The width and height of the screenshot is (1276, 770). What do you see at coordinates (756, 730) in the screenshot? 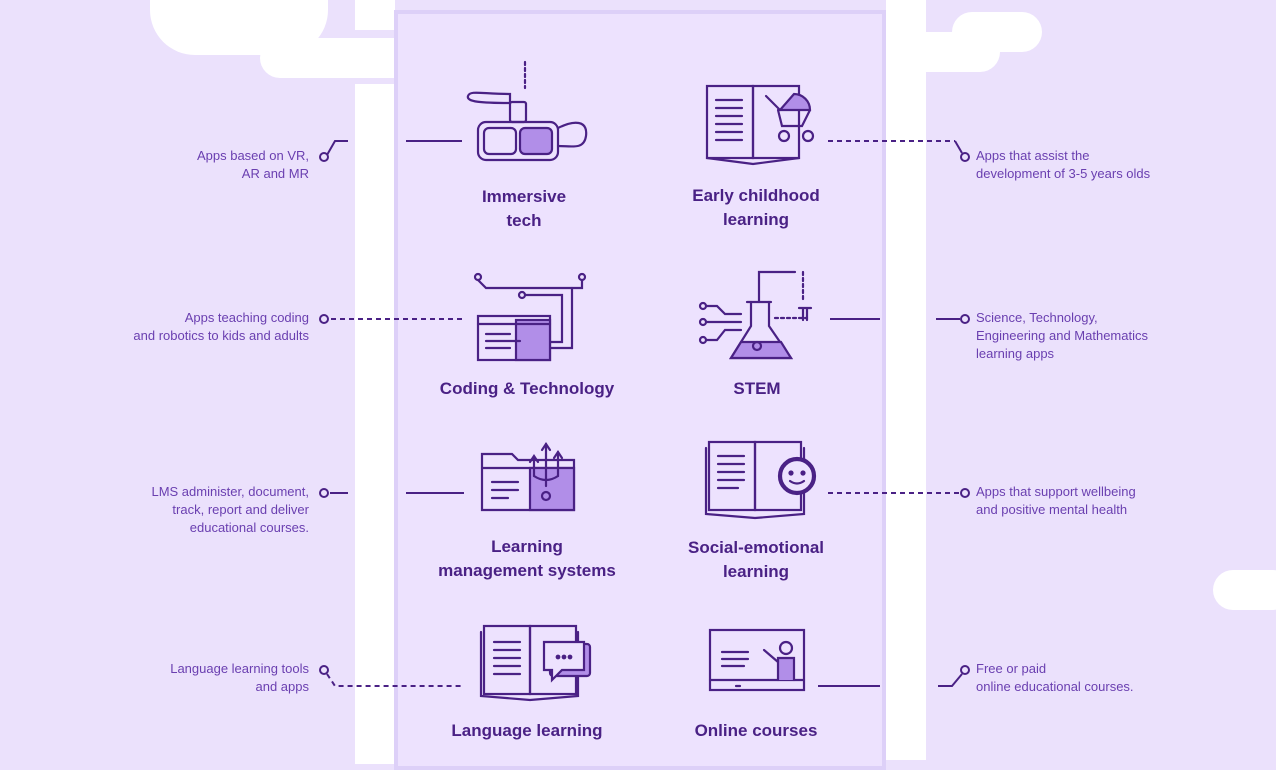
I see `category-title-online-courses: Online courses` at bounding box center [756, 730].